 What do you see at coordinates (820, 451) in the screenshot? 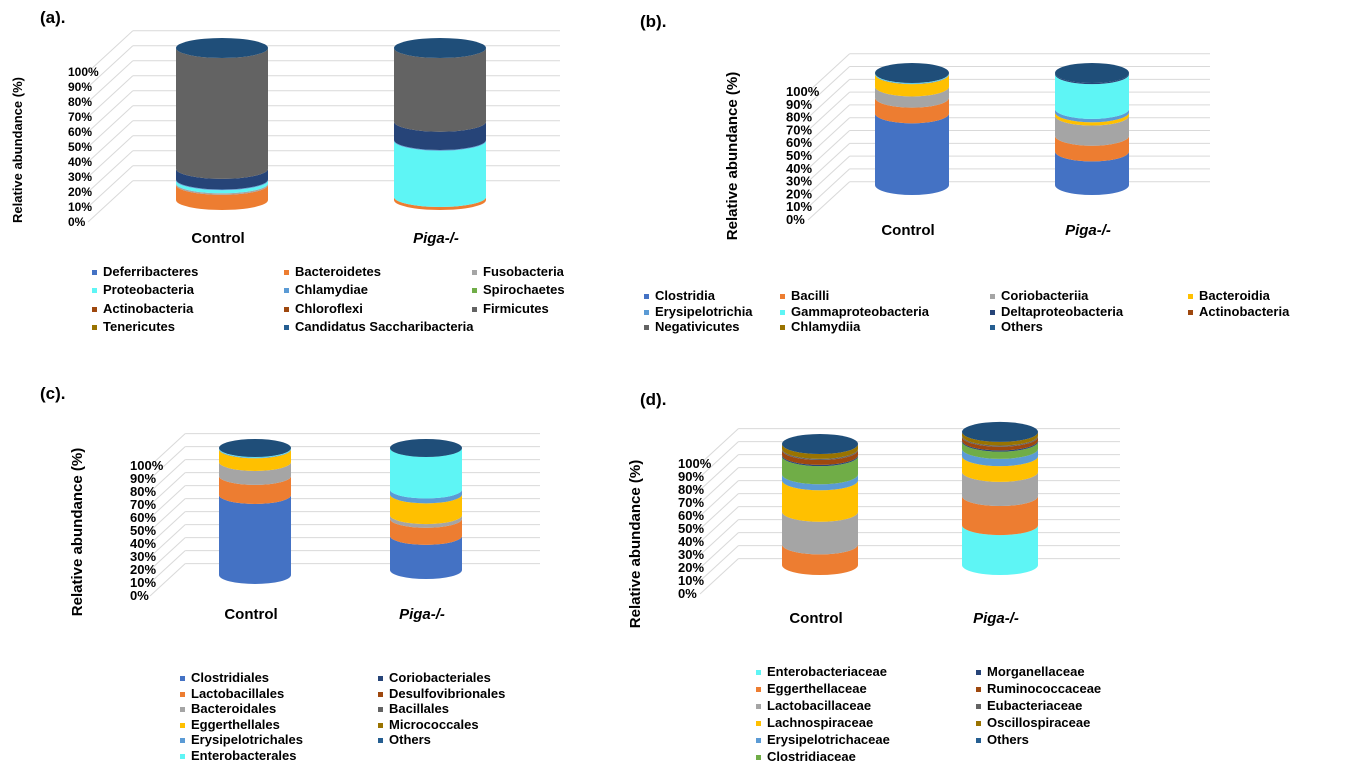
I see `bar-segment-oscillospiraceae` at bounding box center [820, 451].